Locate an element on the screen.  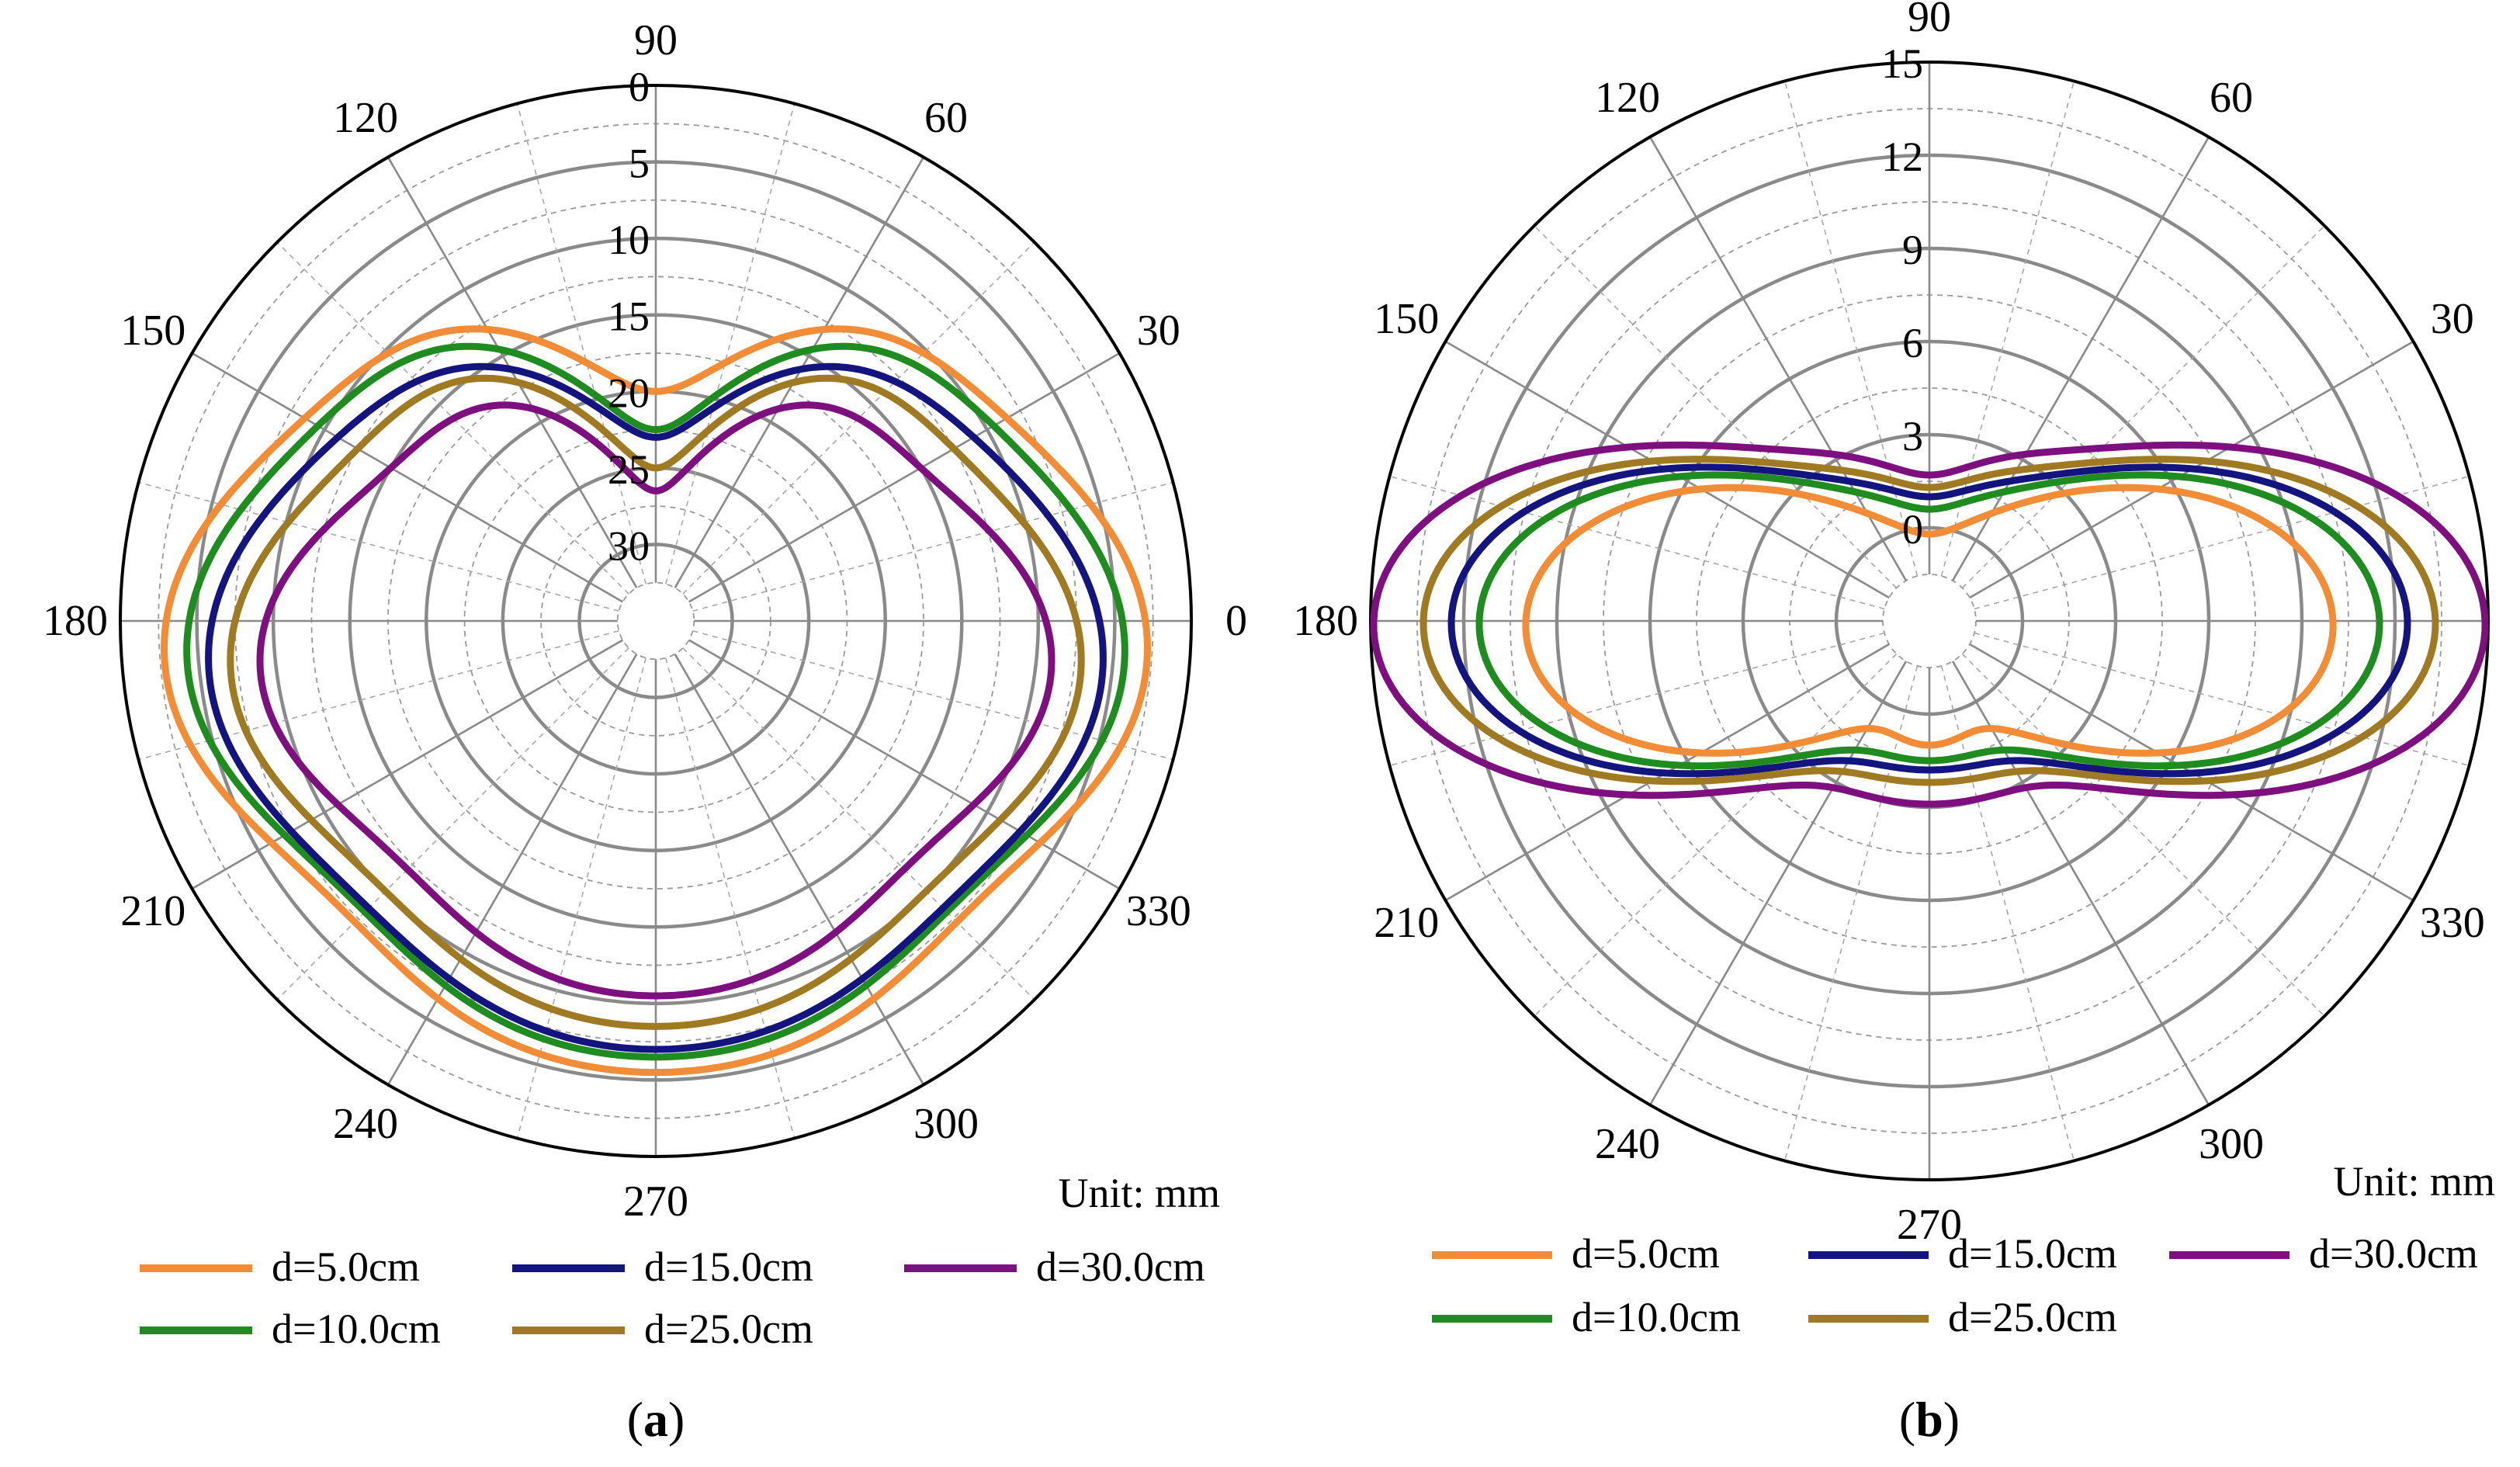
unit-label-b: Unit: mm is located at coordinates (2414, 1181).